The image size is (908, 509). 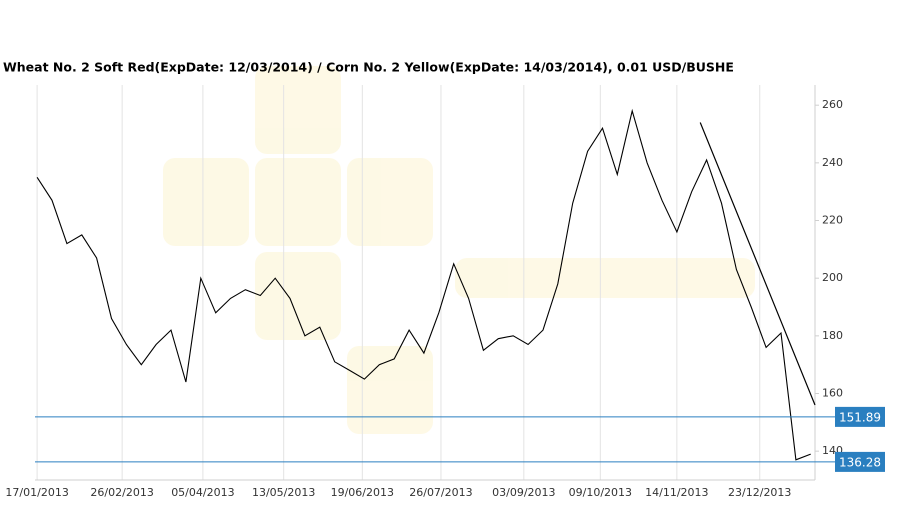 What do you see at coordinates (832, 393) in the screenshot?
I see `y-tick-label: 160` at bounding box center [832, 393].